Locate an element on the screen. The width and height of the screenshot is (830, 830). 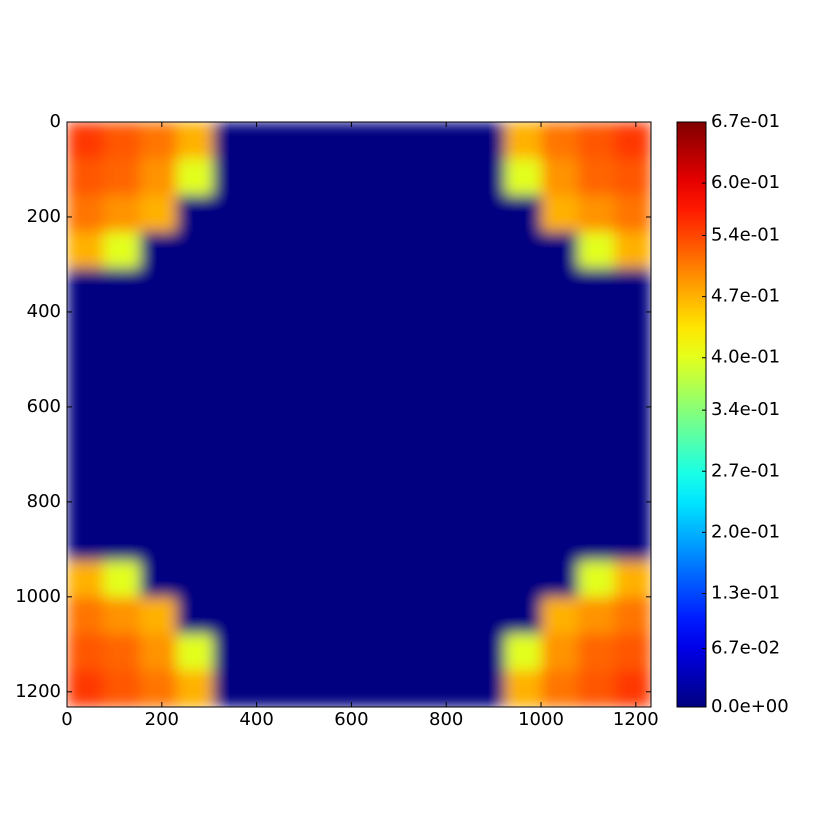
y-tick-label: 600 is located at coordinates (44, 406).